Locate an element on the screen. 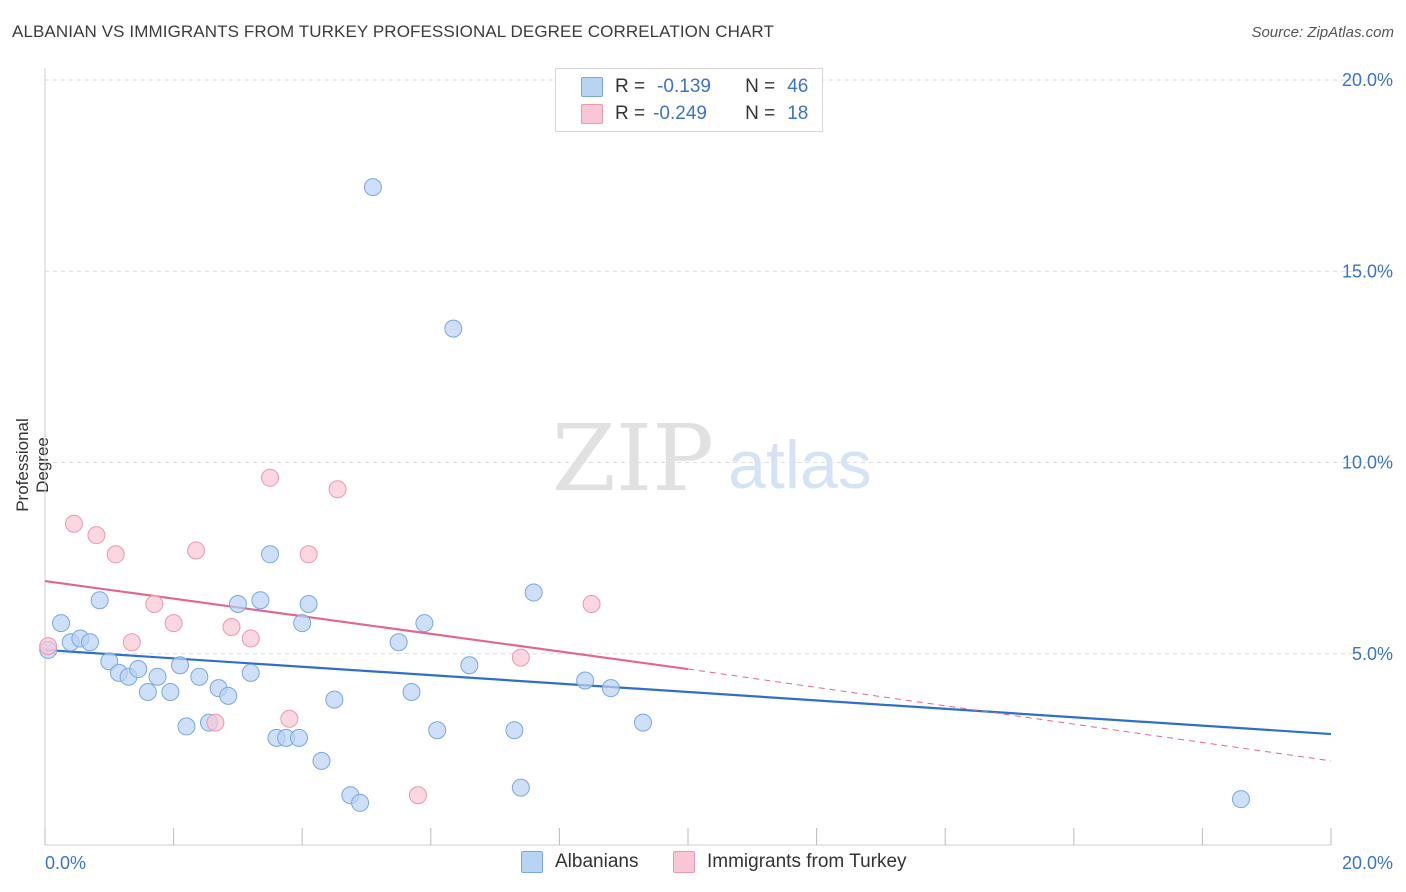  legend-row-turkey: R = -0.249 N = 18 is located at coordinates (682, 114).